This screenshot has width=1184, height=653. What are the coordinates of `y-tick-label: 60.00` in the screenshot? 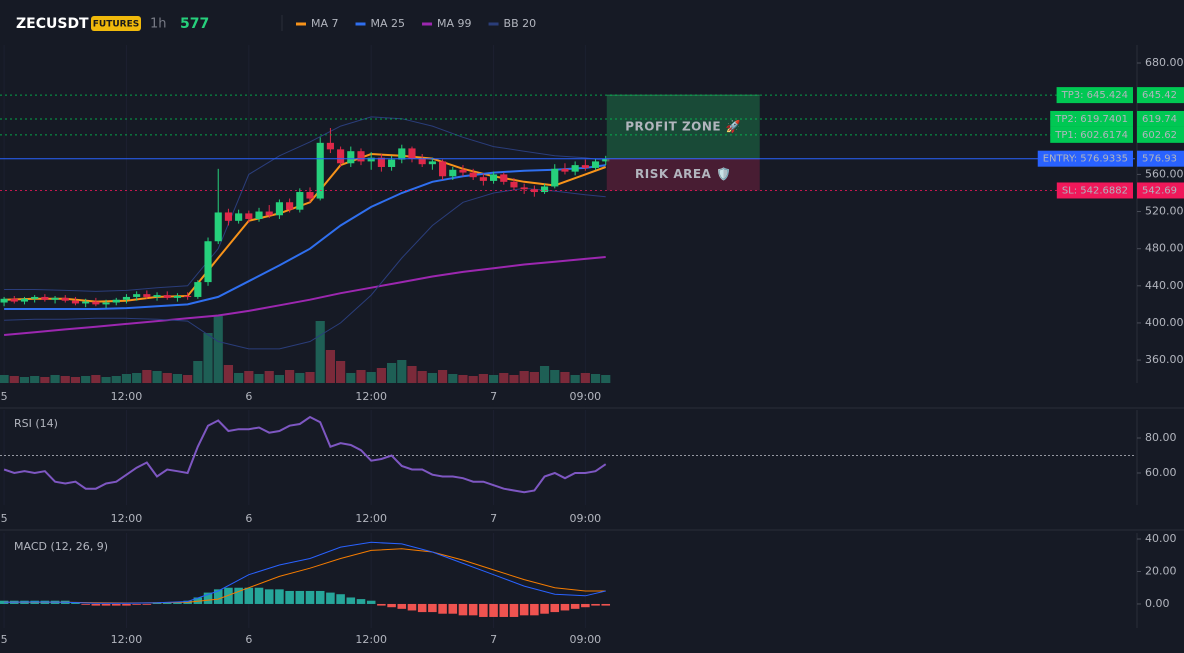 It's located at (1161, 472).